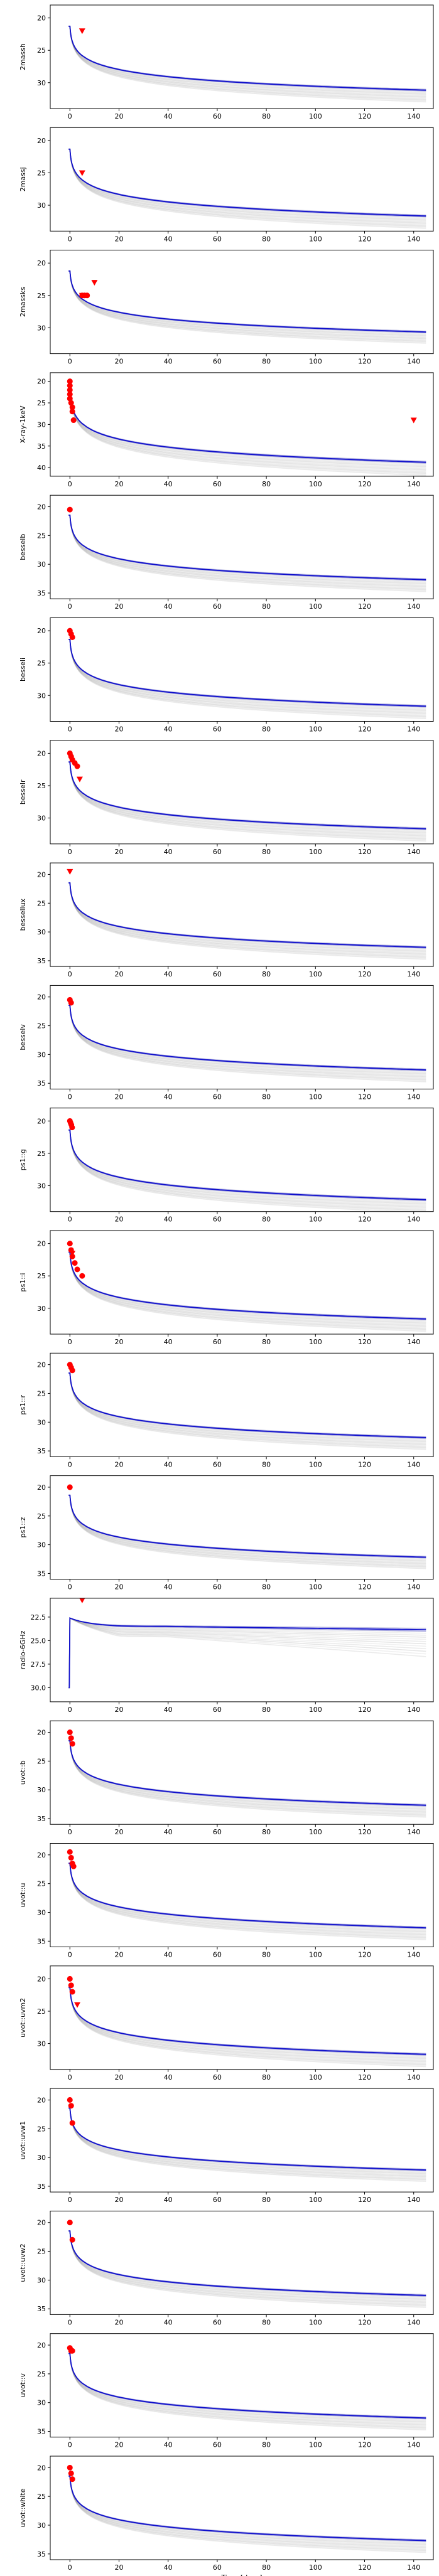  What do you see at coordinates (413, 2077) in the screenshot?
I see `x-tick-label: 140` at bounding box center [413, 2077].